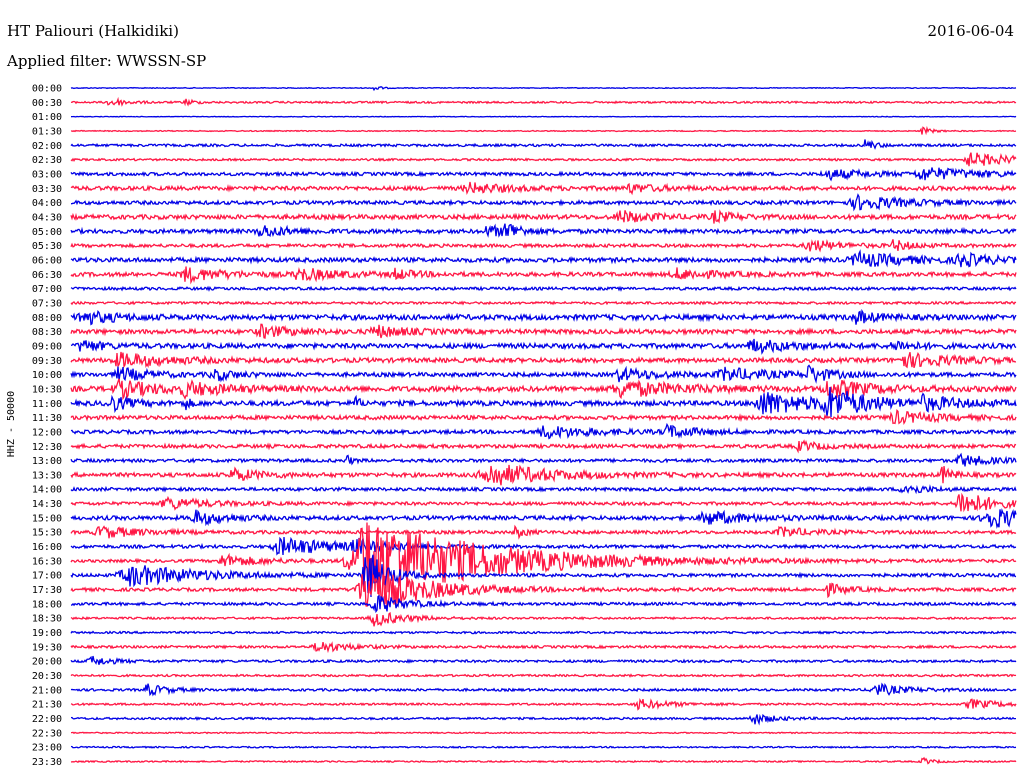 The height and width of the screenshot is (780, 1024). I want to click on time-label: 15:30, so click(47, 533).